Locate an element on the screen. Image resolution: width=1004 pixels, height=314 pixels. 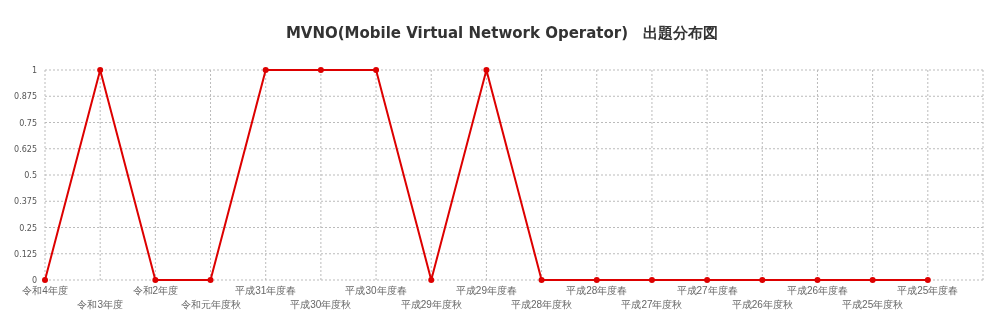
y-tick-label: 0.25 is located at coordinates (28, 228).